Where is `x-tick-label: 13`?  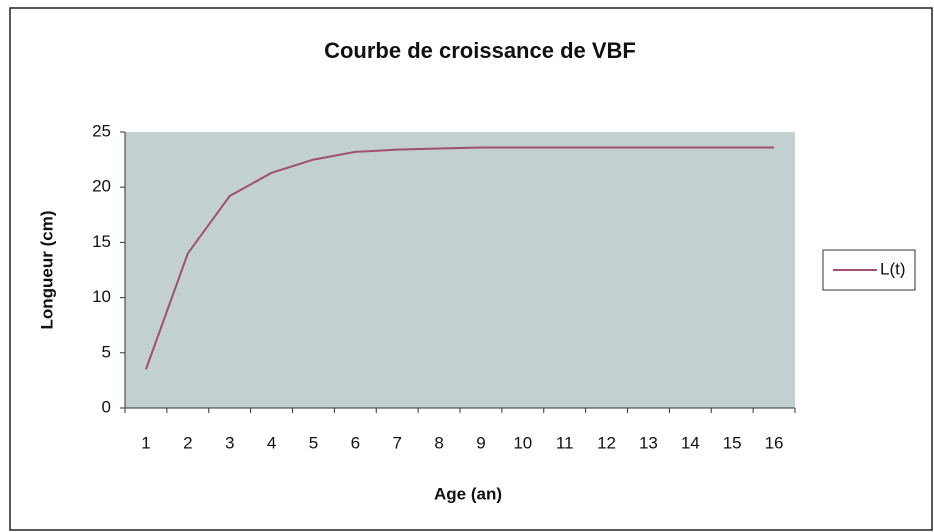 x-tick-label: 13 is located at coordinates (648, 442).